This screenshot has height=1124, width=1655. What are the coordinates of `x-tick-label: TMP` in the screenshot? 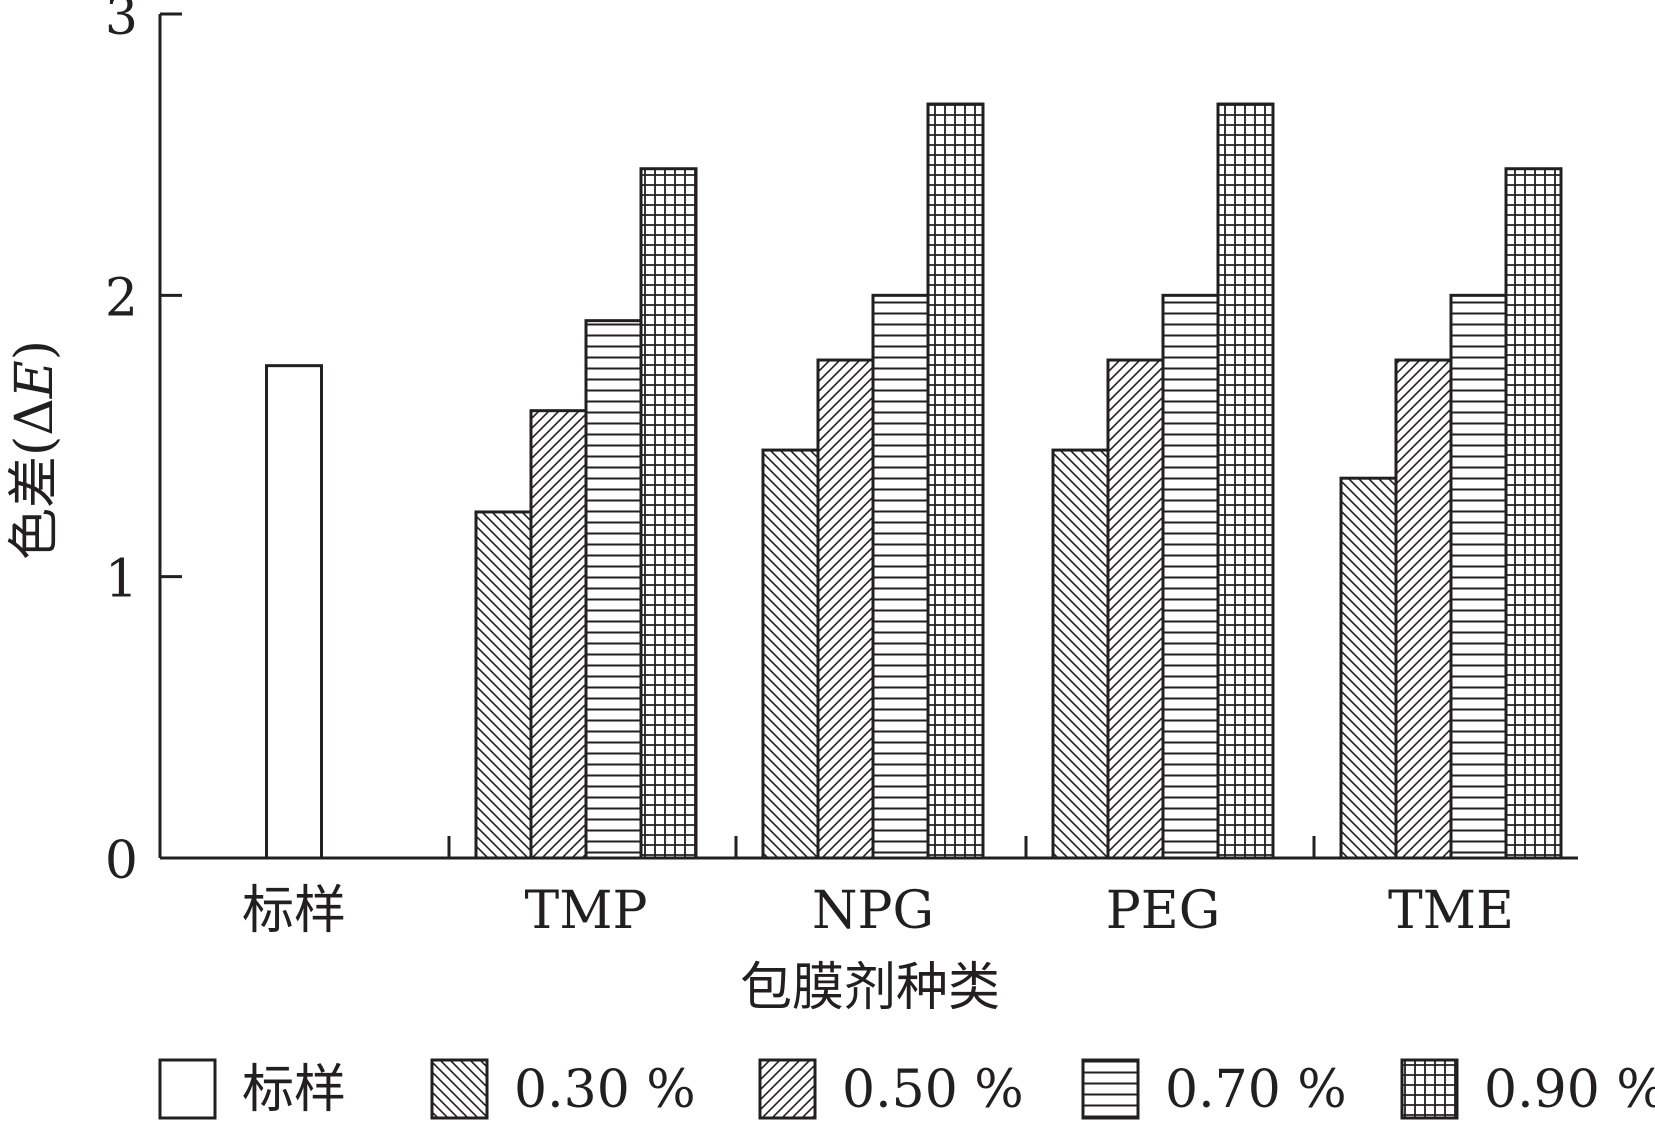 It's located at (586, 911).